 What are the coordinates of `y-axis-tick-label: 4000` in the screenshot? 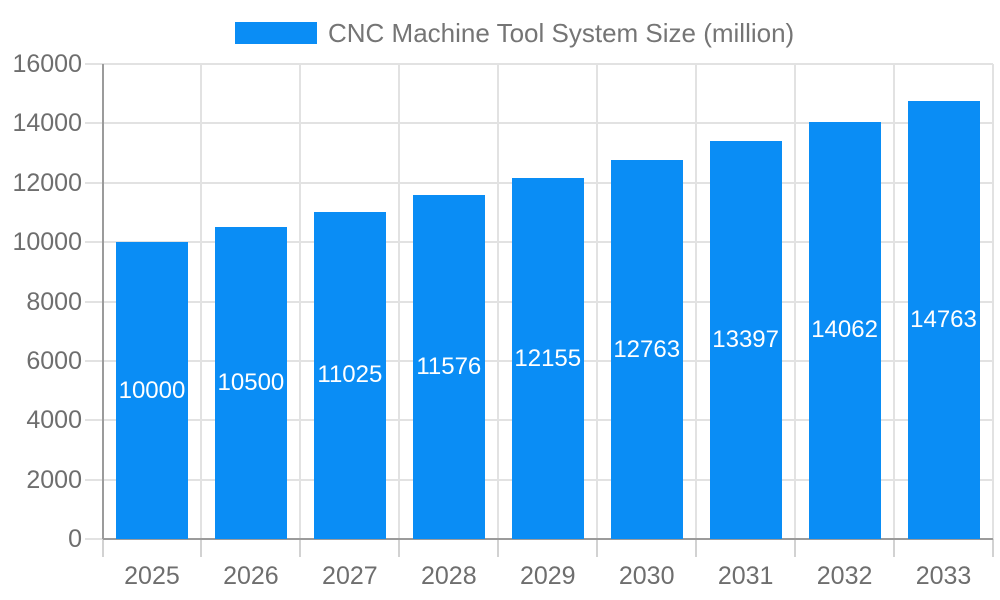 It's located at (54, 420).